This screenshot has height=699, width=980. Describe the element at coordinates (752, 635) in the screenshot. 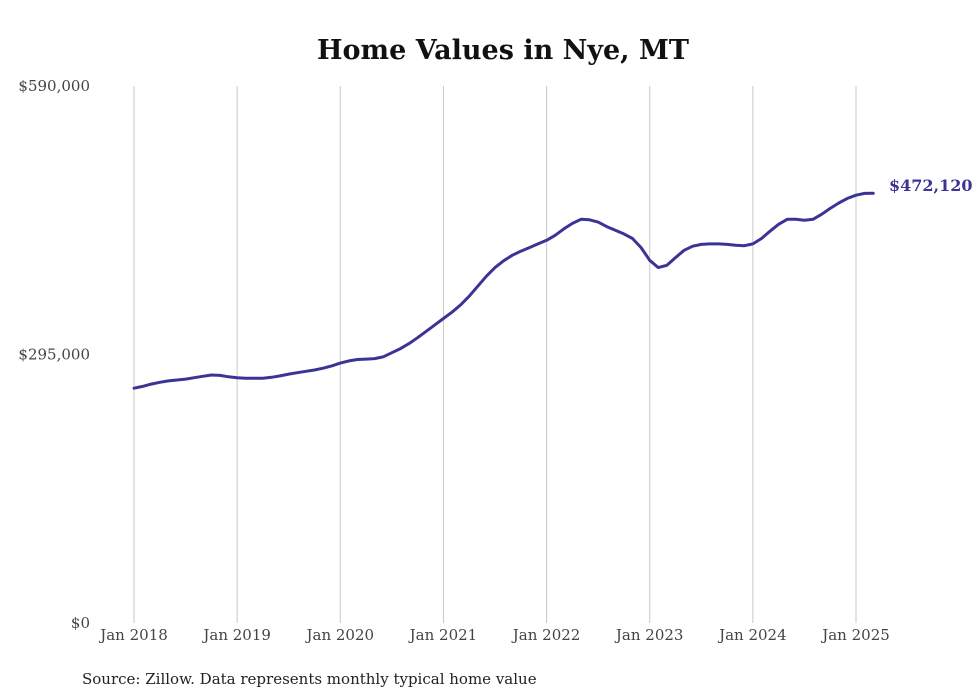

I see `x-tick-label: Jan 2024` at that location.